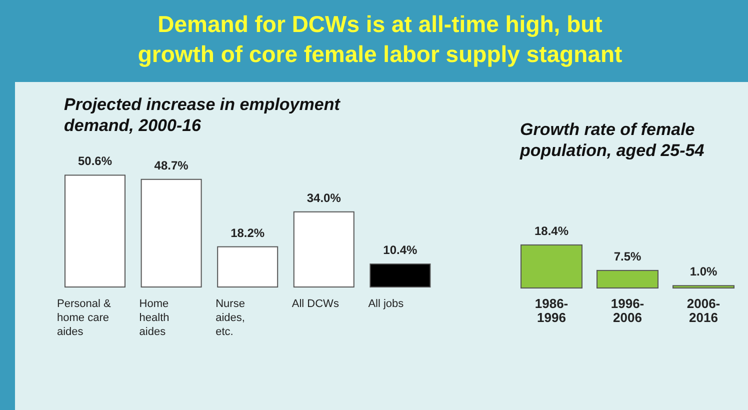 This screenshot has width=748, height=410. I want to click on x-tick-label: All DCWs, so click(316, 304).